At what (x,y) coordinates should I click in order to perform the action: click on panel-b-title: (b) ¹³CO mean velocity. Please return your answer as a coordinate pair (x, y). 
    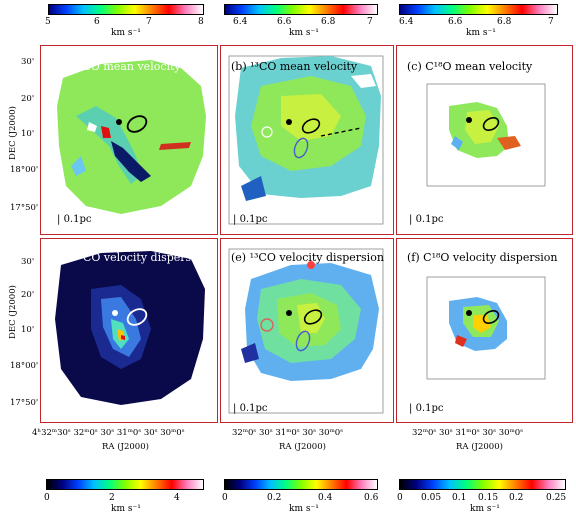
    Looking at the image, I should click on (294, 66).